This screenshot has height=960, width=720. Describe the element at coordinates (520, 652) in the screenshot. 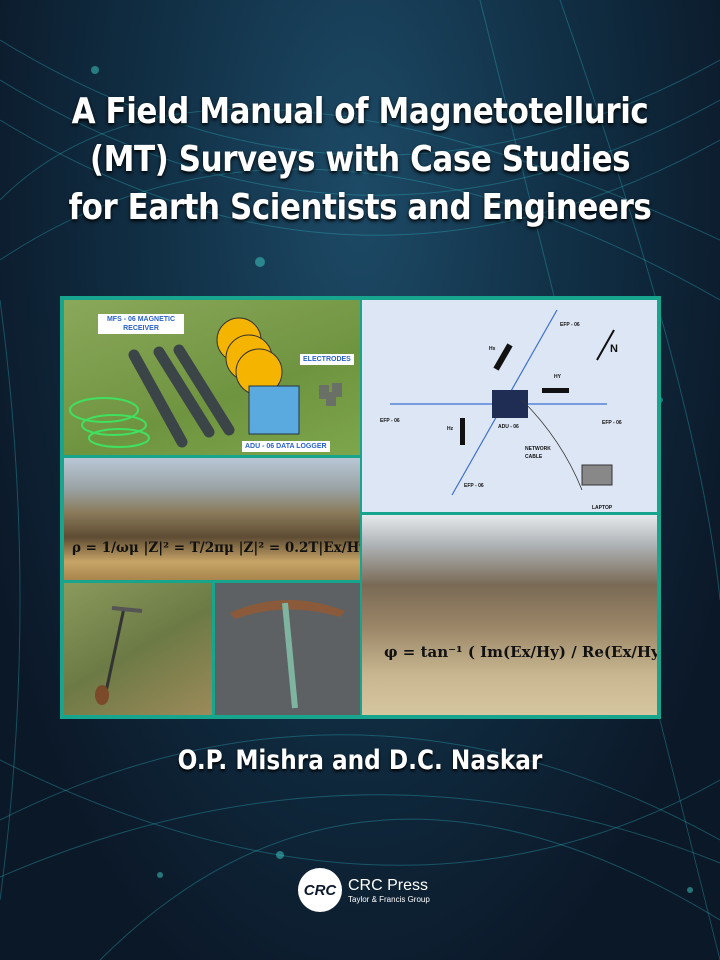

I see `phase-formula: φ = tan⁻¹ ( Im(Ex/Hy) / Re(Ex/Hy) )` at that location.